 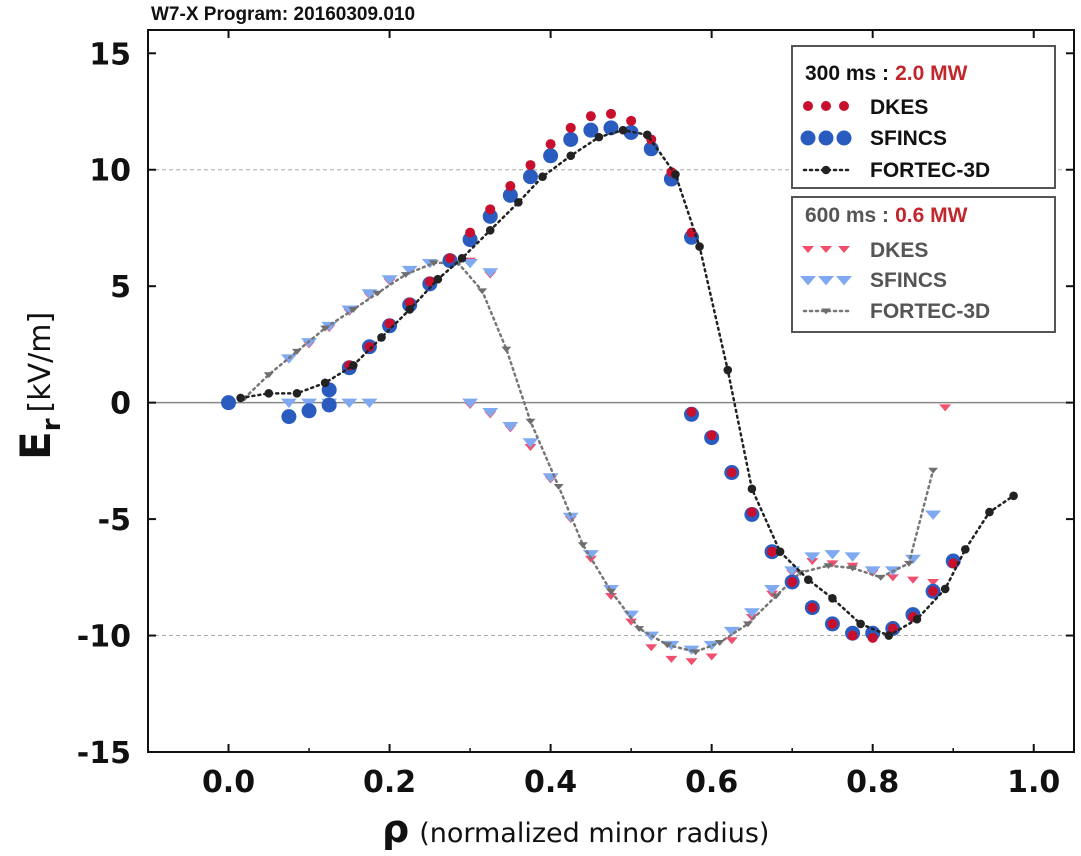 What do you see at coordinates (594, 833) in the screenshot?
I see `x-axis-text: (normalized minor radius)` at bounding box center [594, 833].